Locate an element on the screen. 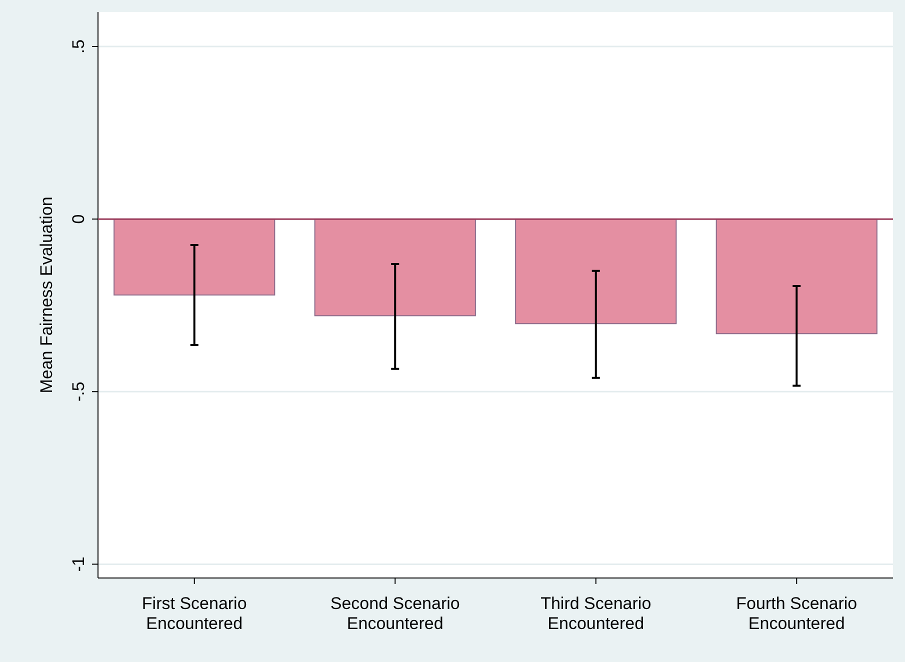 The width and height of the screenshot is (905, 662). y-tick-label: -1 is located at coordinates (78, 564).